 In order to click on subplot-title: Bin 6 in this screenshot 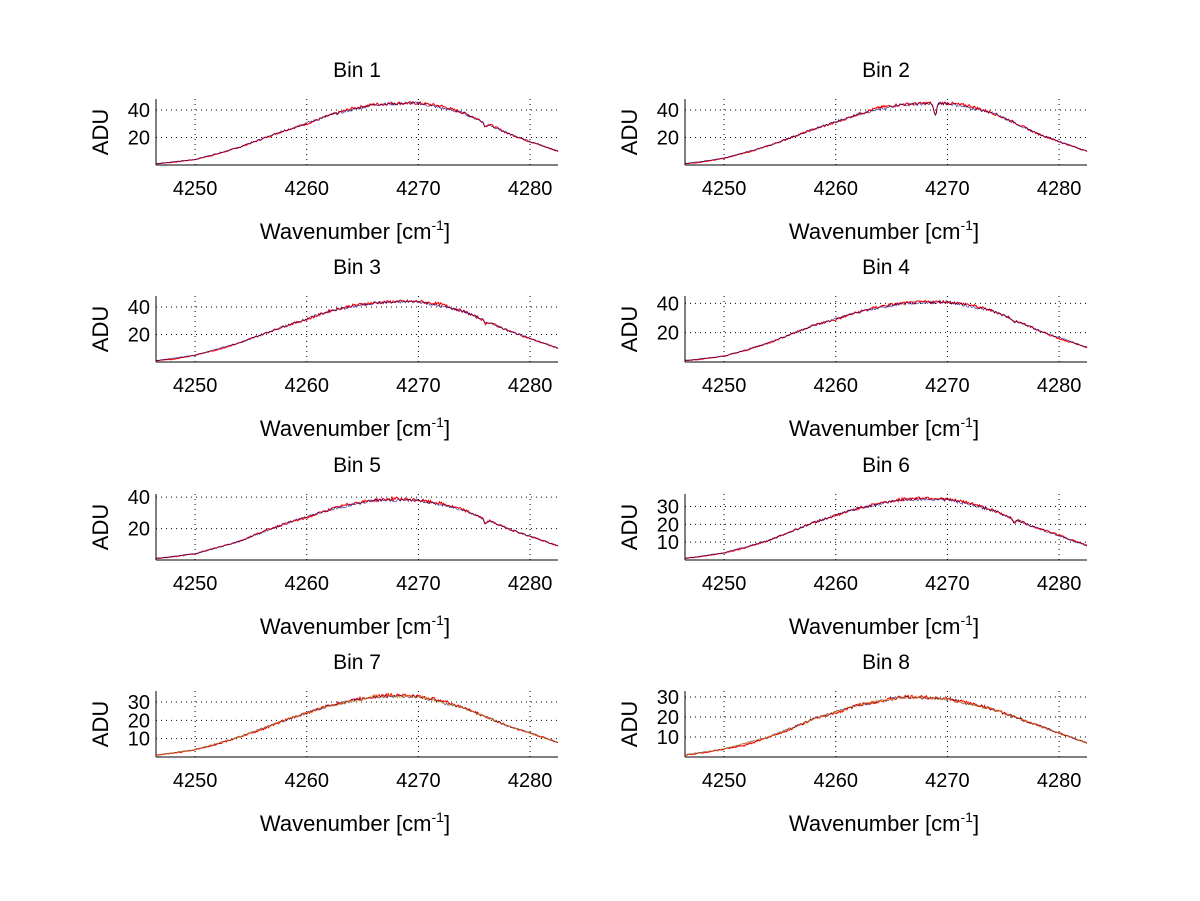, I will do `click(886, 465)`.